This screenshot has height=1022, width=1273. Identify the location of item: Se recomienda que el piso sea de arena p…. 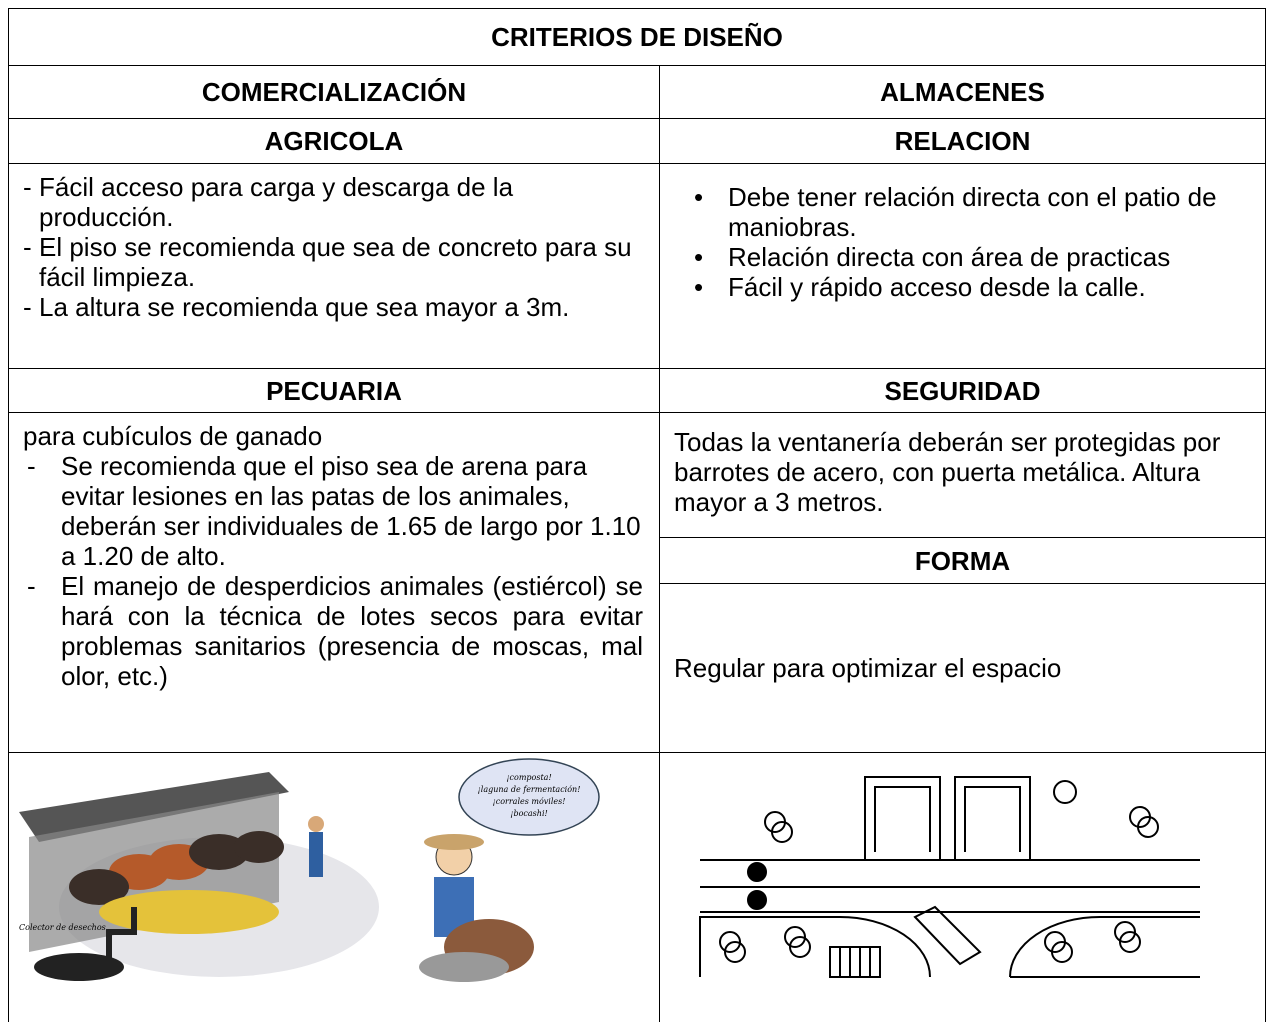
(333, 511).